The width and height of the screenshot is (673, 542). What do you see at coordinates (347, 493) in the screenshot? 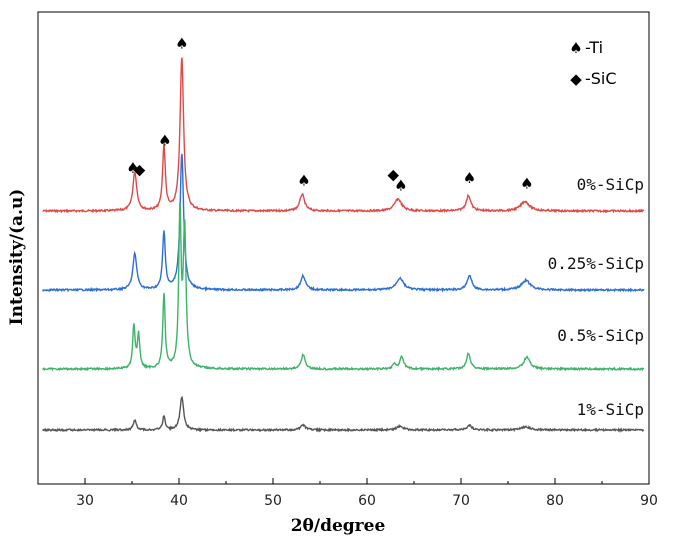
I see `x-axis-ticks: 30 40 50 60 70 80 90` at bounding box center [347, 493].